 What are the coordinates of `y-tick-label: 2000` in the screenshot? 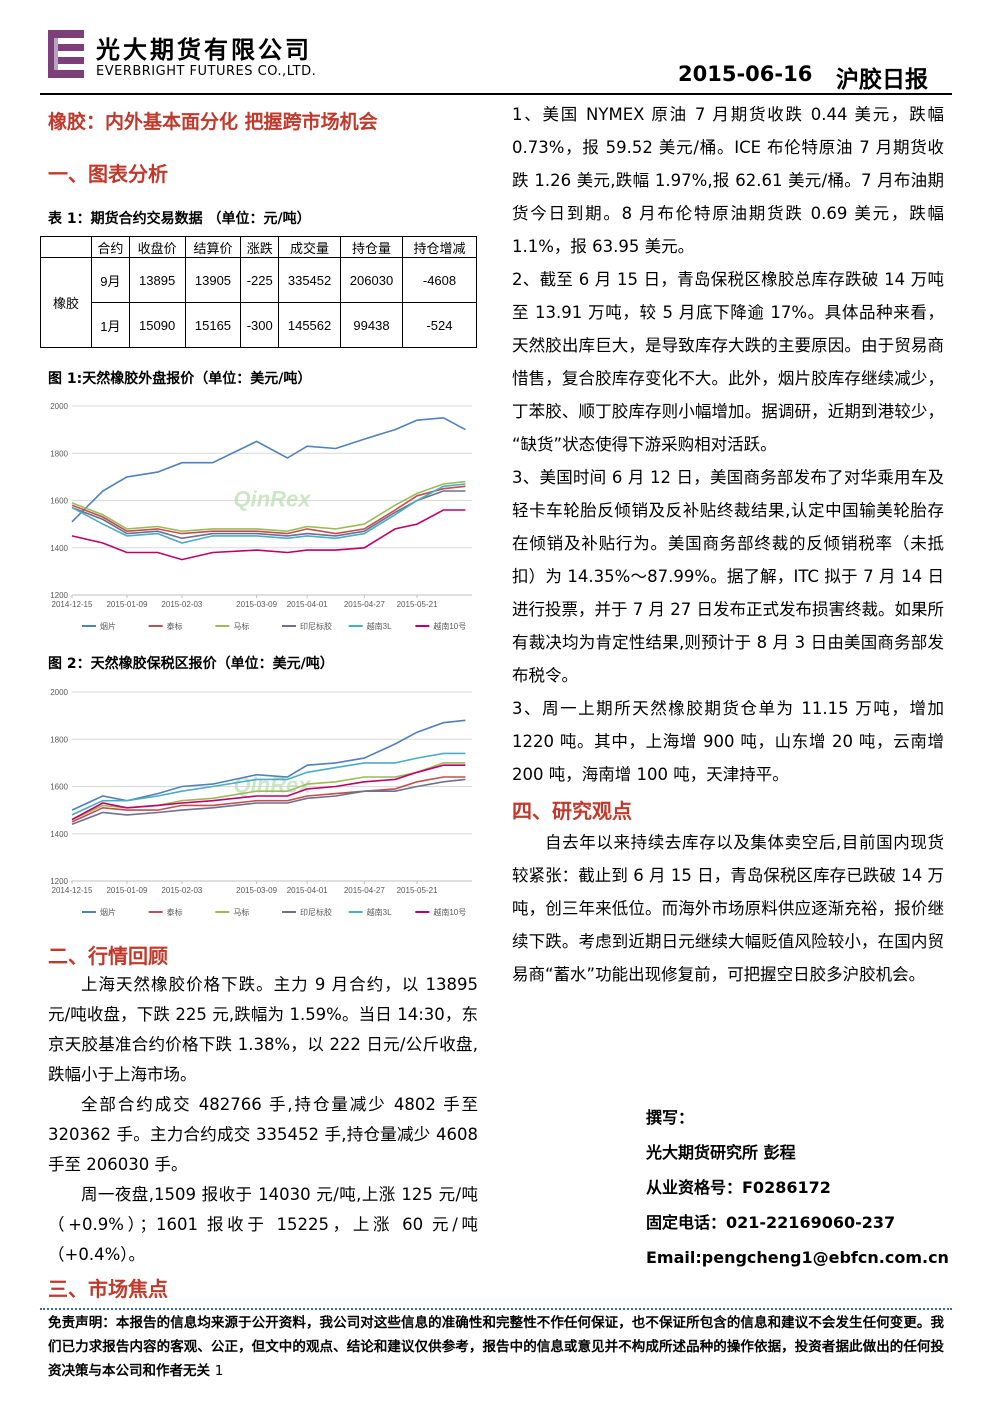 It's located at (59, 406).